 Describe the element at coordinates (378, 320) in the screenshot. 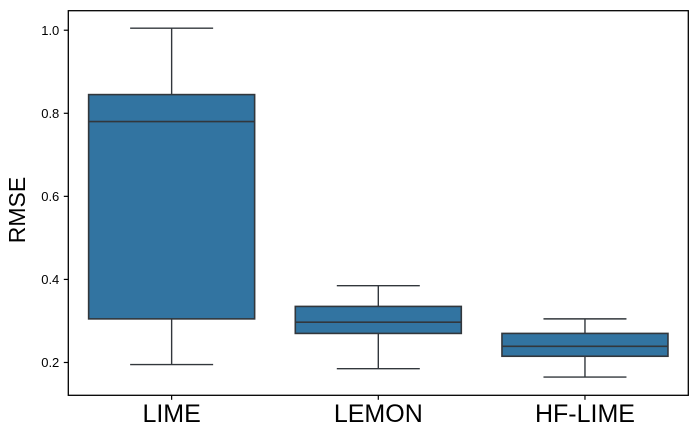

I see `box-LEMON` at that location.